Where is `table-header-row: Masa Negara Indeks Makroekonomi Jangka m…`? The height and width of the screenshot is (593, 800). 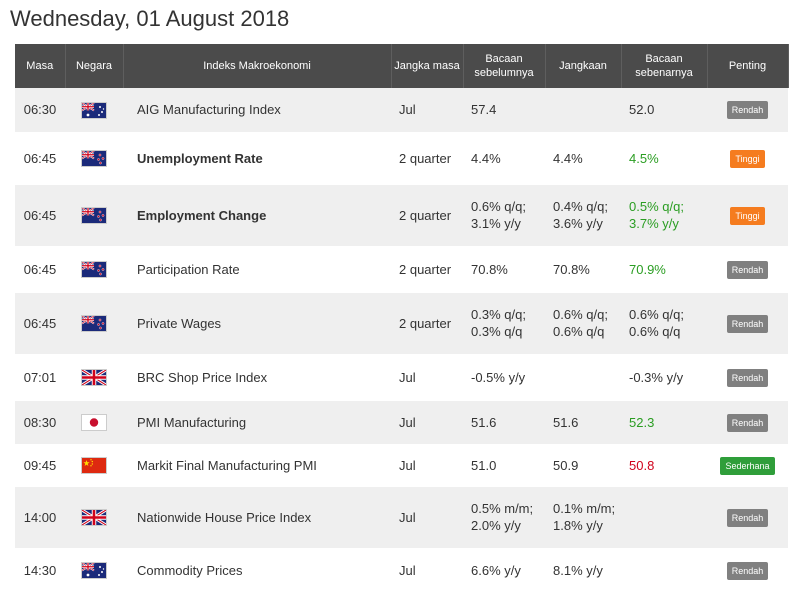 table-header-row: Masa Negara Indeks Makroekonomi Jangka m… is located at coordinates (402, 66).